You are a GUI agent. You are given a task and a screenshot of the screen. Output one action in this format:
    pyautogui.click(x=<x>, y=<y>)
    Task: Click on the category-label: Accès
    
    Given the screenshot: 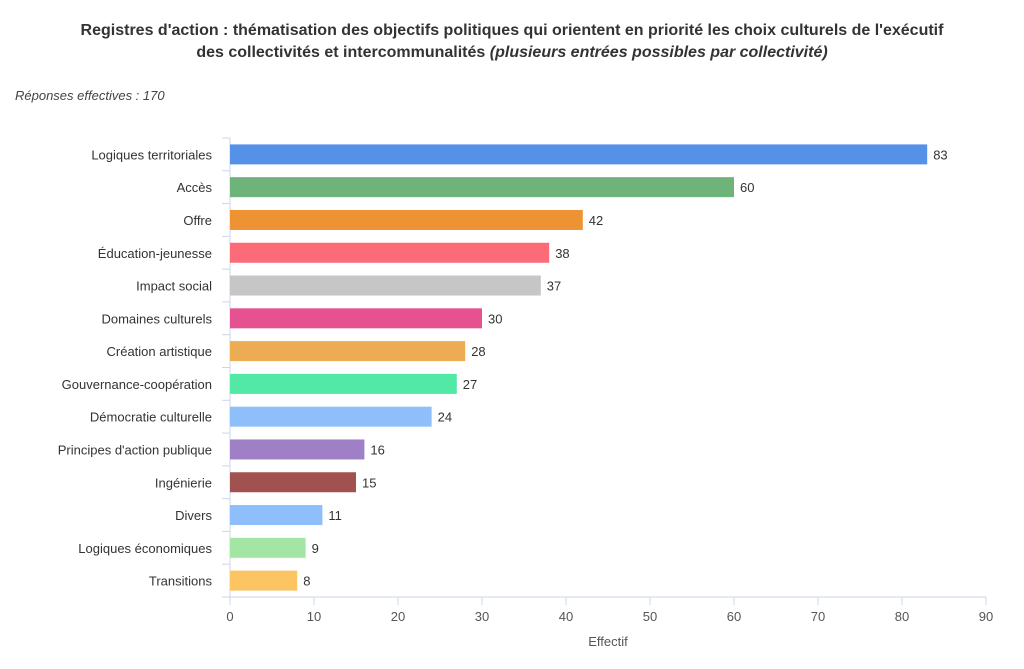 What is the action you would take?
    pyautogui.click(x=195, y=187)
    